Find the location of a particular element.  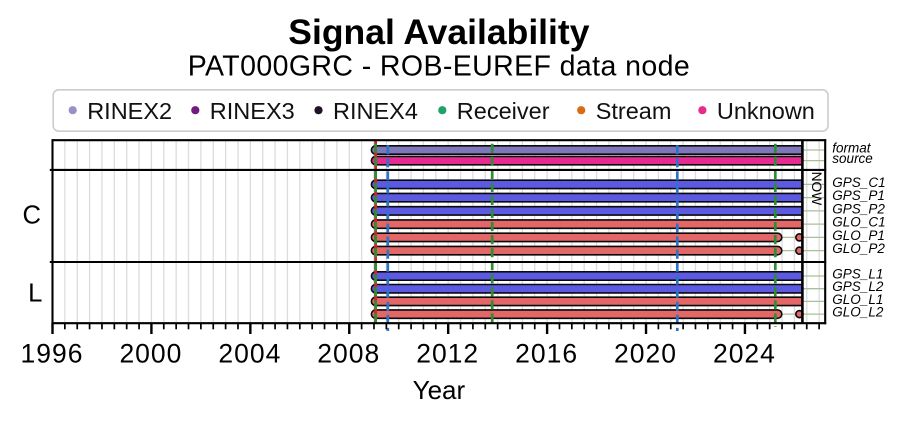

svg-text: 2000 is located at coordinates (150, 354).